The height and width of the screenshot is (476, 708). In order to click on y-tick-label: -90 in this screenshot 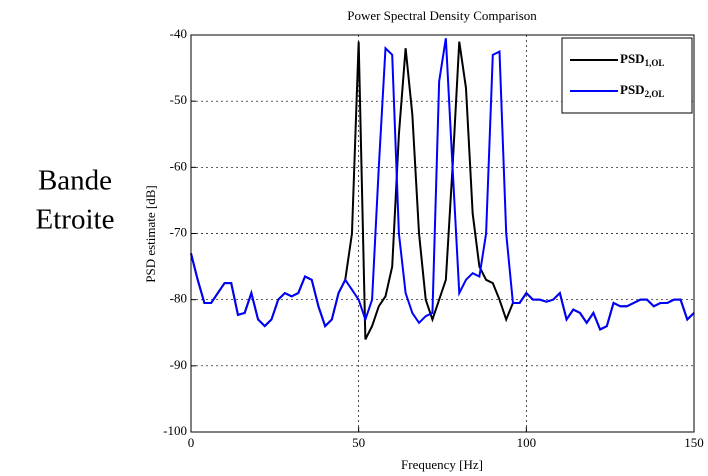, I will do `click(178, 364)`.